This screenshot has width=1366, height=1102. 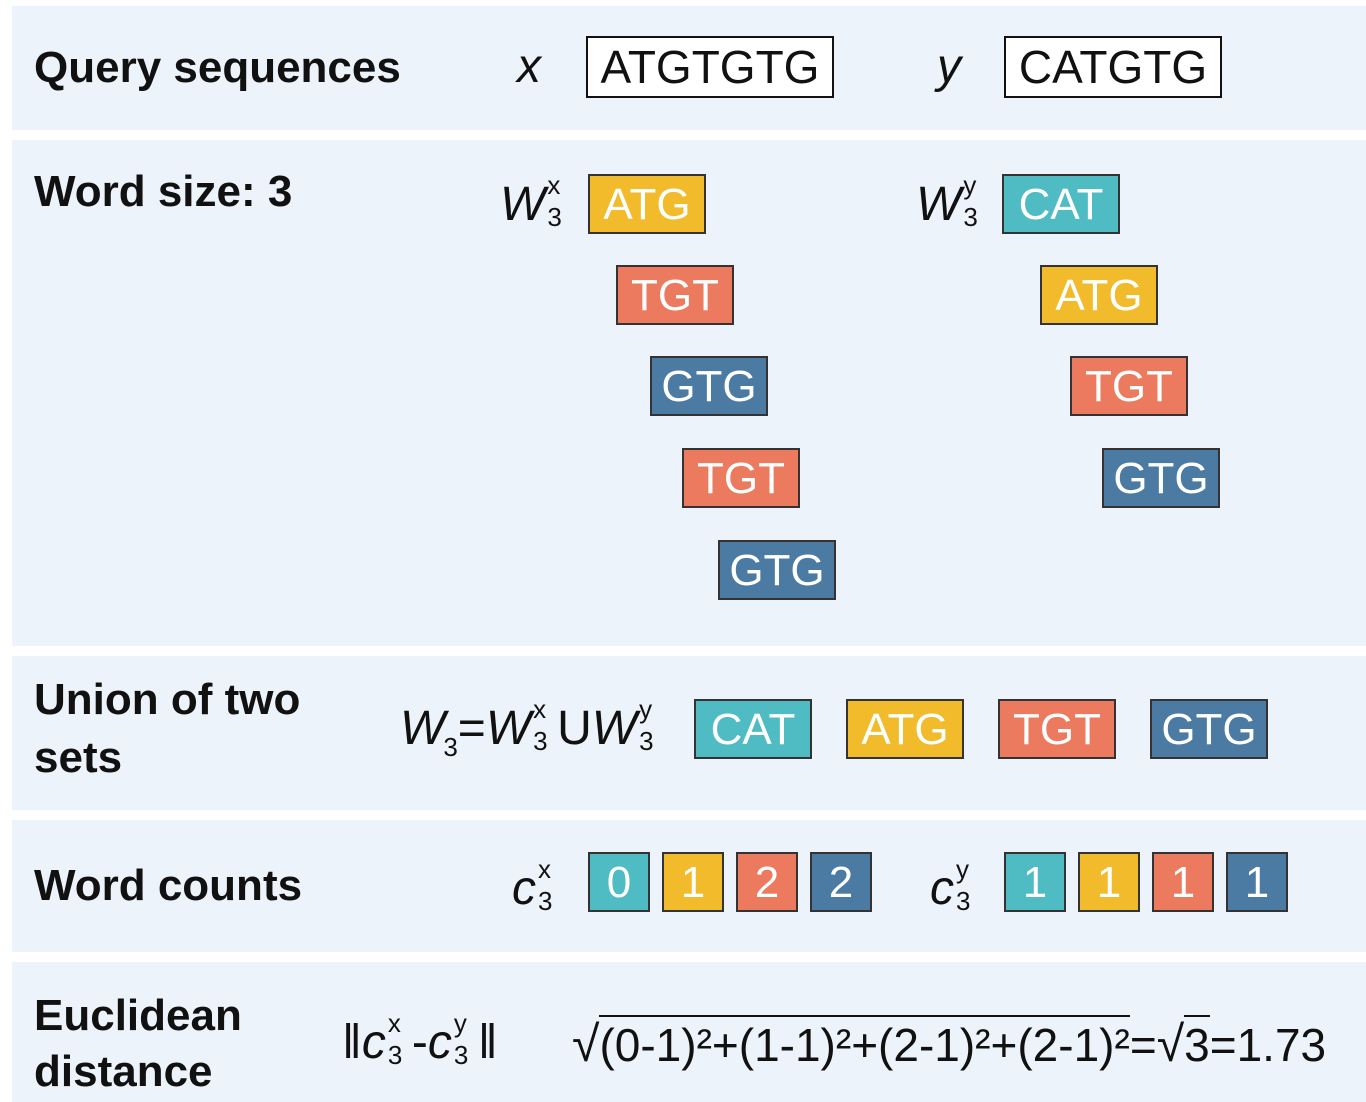 I want to click on distance-label-line2: distance, so click(x=123, y=1071).